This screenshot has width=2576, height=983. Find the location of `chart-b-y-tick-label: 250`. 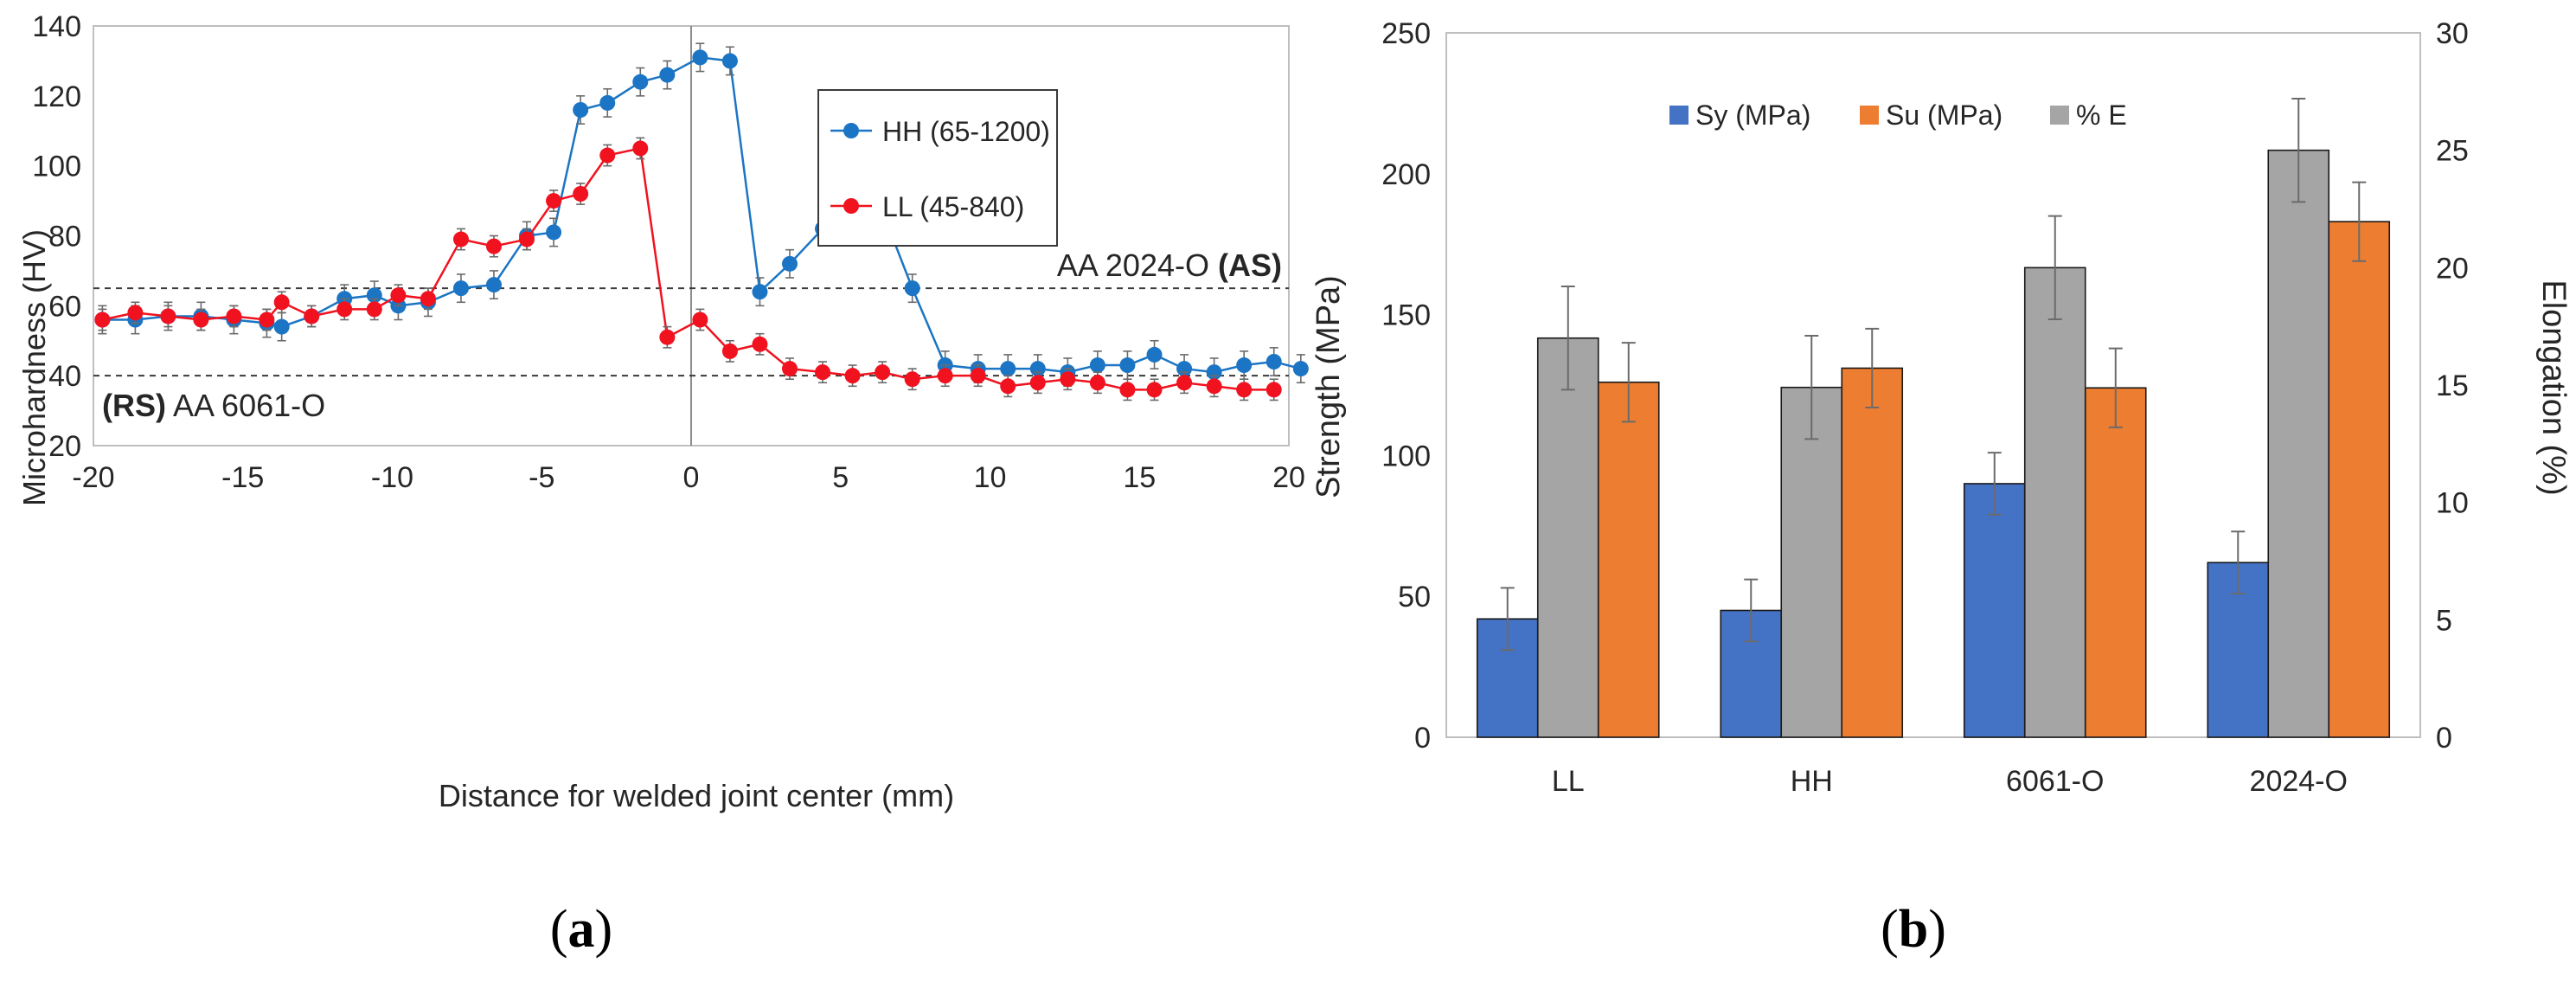

chart-b-y-tick-label: 250 is located at coordinates (1406, 33).